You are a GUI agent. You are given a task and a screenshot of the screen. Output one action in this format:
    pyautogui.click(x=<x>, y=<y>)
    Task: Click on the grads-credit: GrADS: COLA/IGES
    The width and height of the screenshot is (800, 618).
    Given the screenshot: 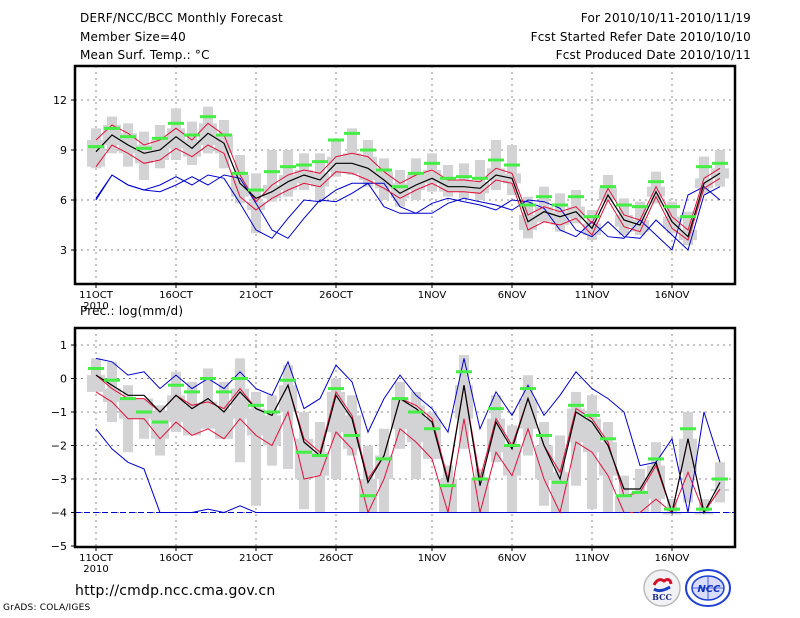 What is the action you would take?
    pyautogui.click(x=47, y=608)
    